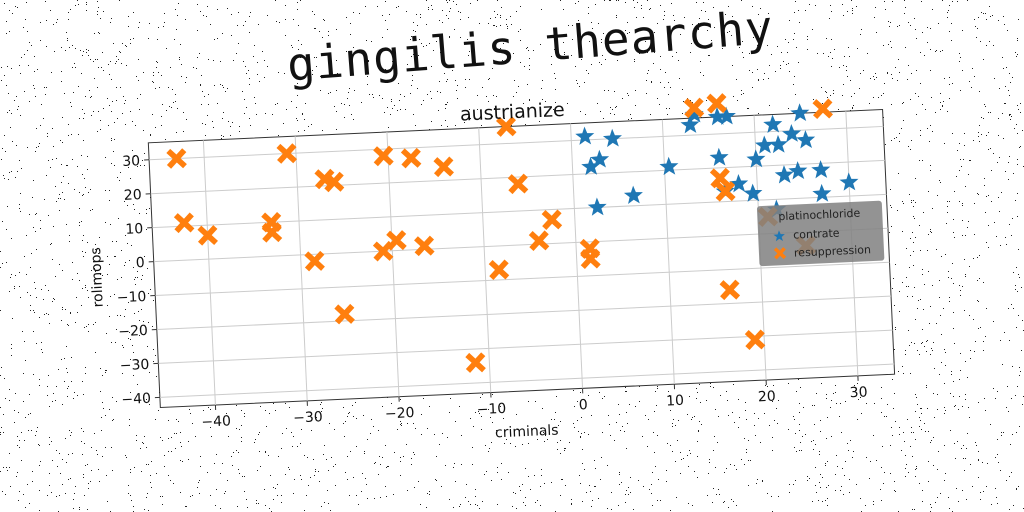 The image size is (1024, 512). Describe the element at coordinates (400, 413) in the screenshot. I see `x-tick-label: −20` at that location.